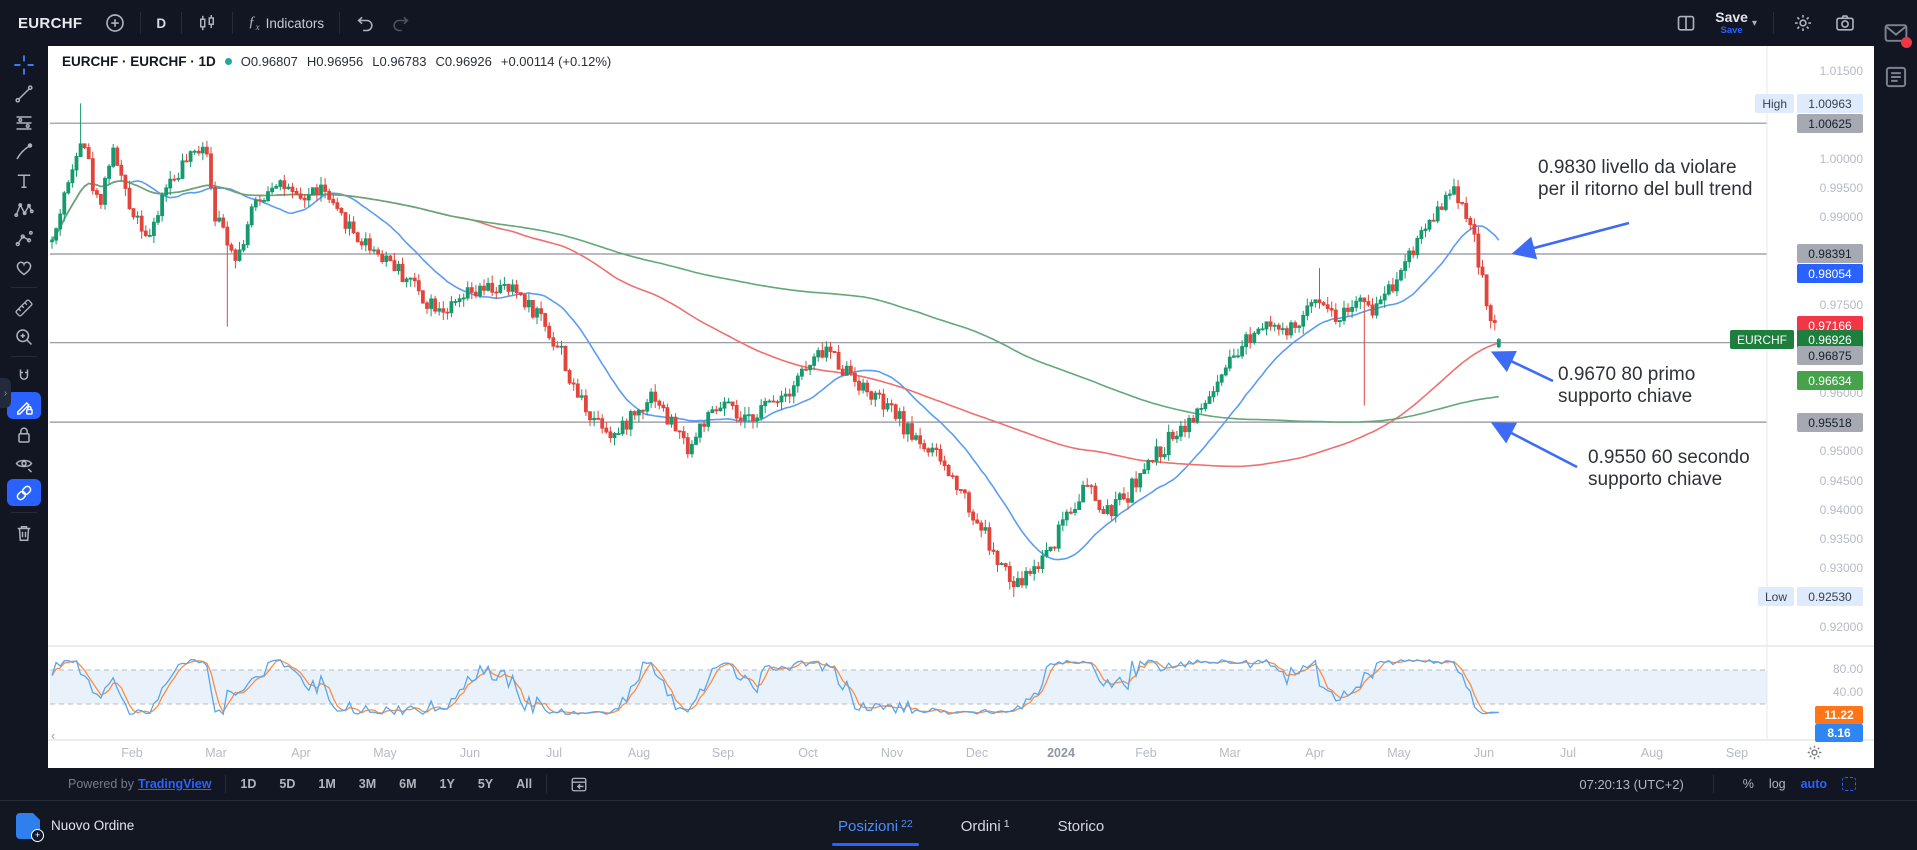  What do you see at coordinates (808, 753) in the screenshot?
I see `time-axis-label: Oct` at bounding box center [808, 753].